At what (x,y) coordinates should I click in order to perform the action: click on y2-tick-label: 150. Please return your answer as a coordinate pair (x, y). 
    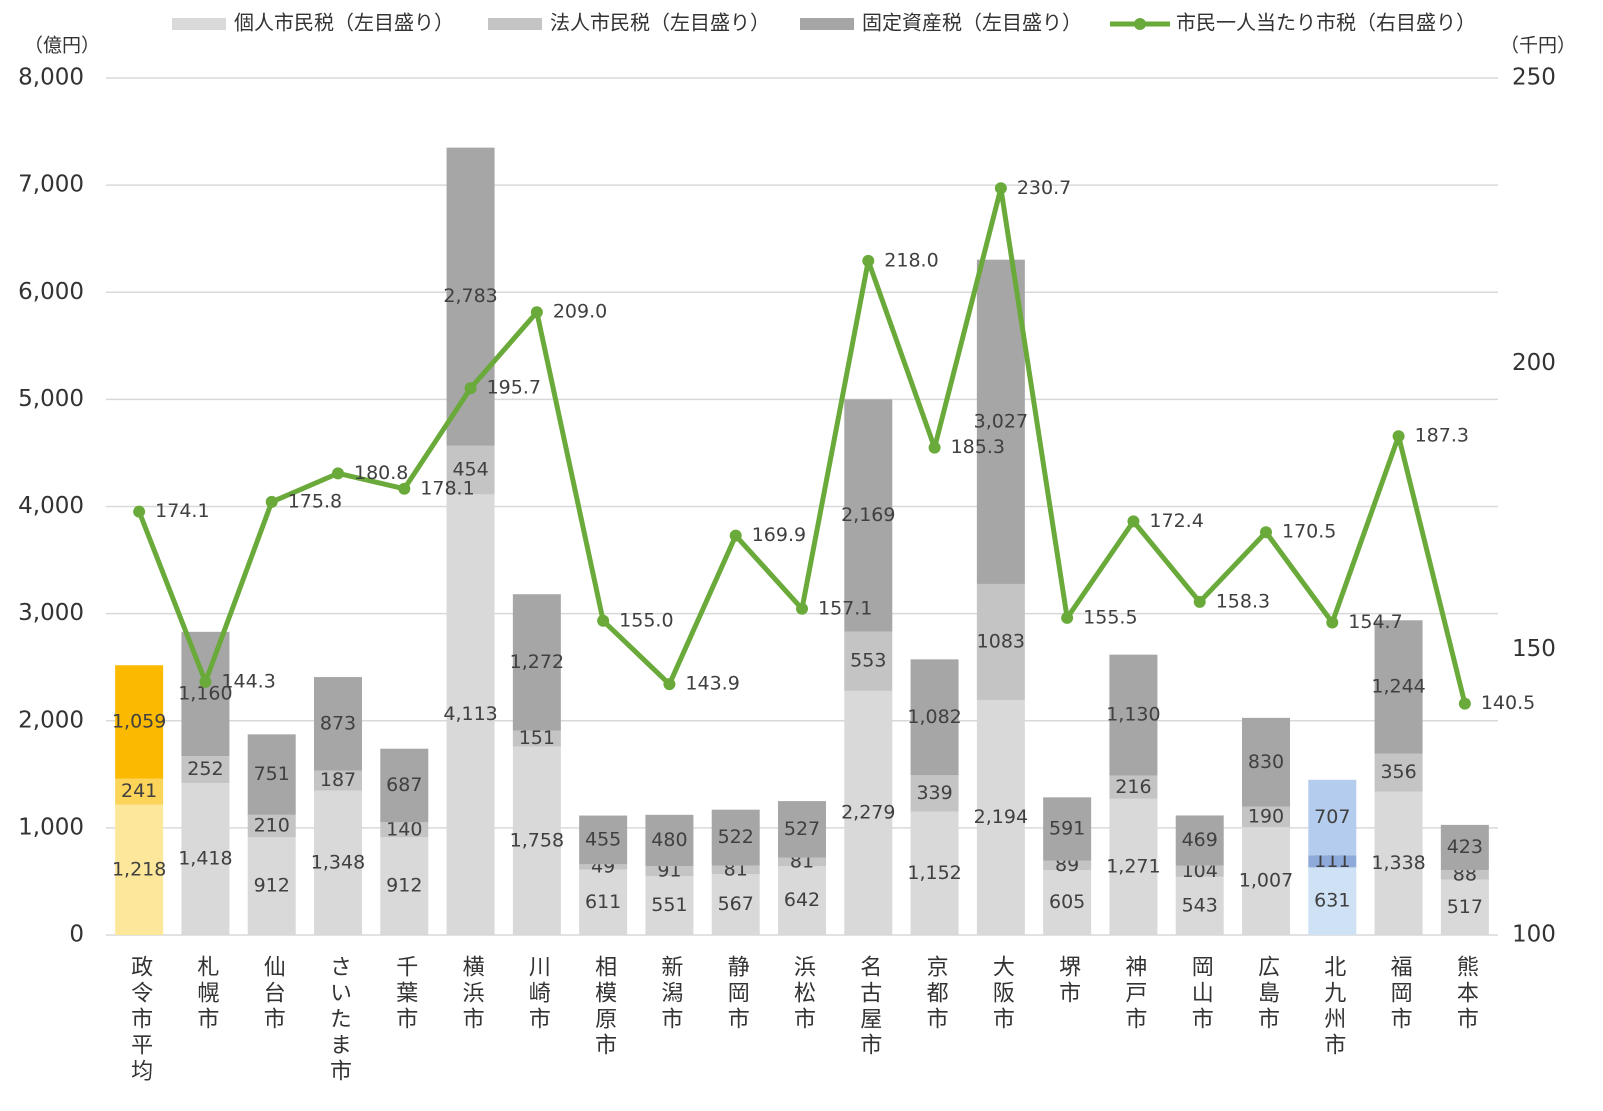
    Looking at the image, I should click on (1534, 649).